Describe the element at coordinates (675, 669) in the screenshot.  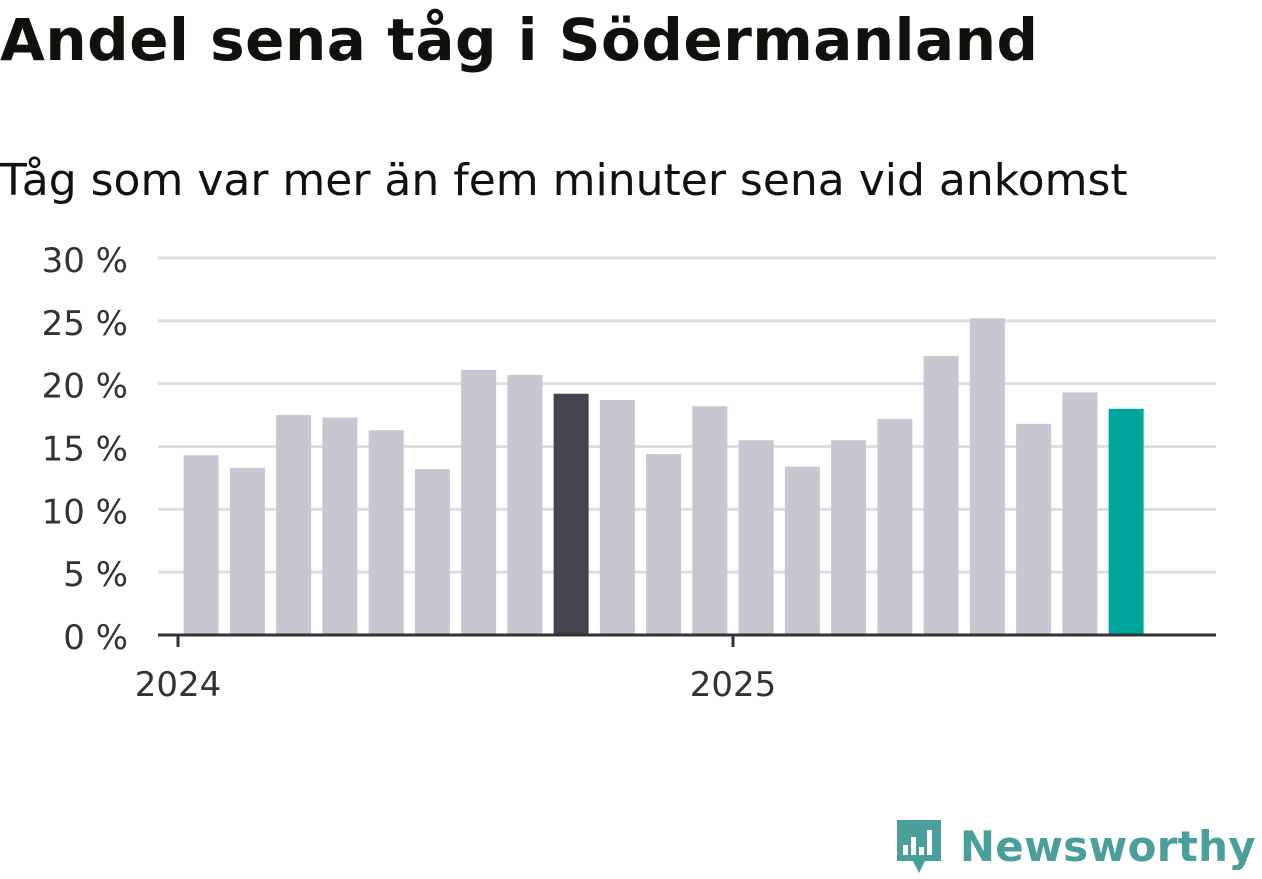
I see `x-axis: 2024 2025` at that location.